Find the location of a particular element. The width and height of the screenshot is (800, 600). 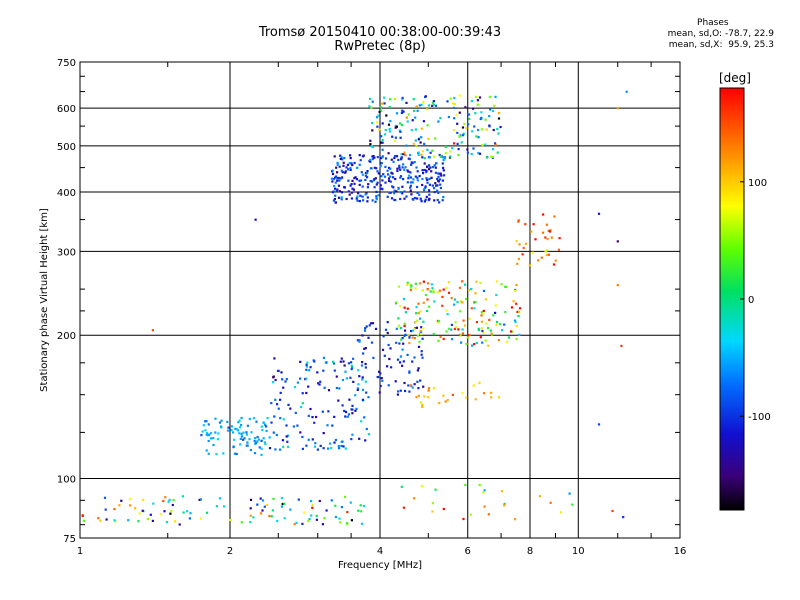

o-mode-stats: mean, sd,O: -78.7, 22.9 is located at coordinates (720, 34).